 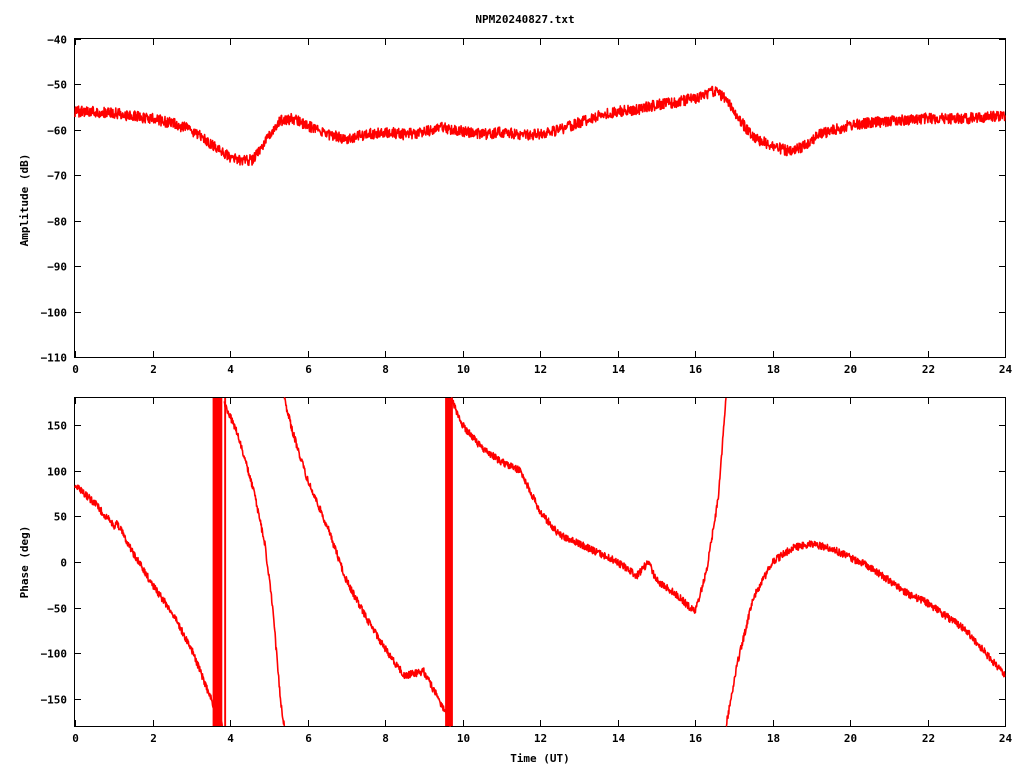 What do you see at coordinates (60, 517) in the screenshot?
I see `y-tick-label: 50` at bounding box center [60, 517].